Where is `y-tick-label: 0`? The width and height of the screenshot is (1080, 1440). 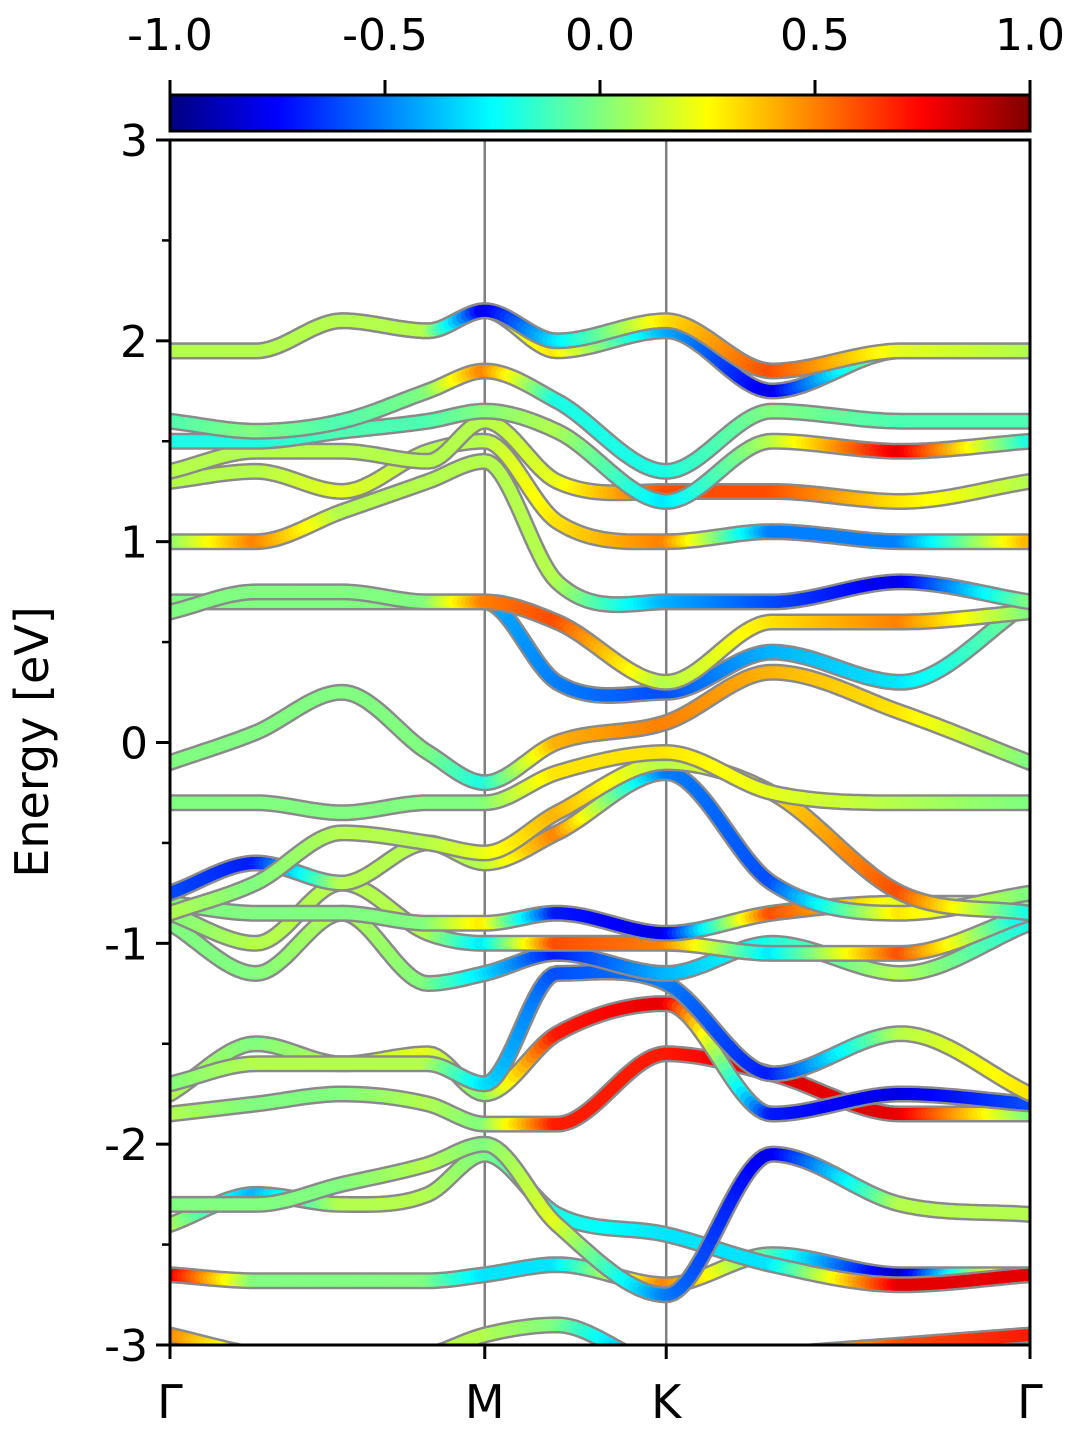 y-tick-label: 0 is located at coordinates (134, 744).